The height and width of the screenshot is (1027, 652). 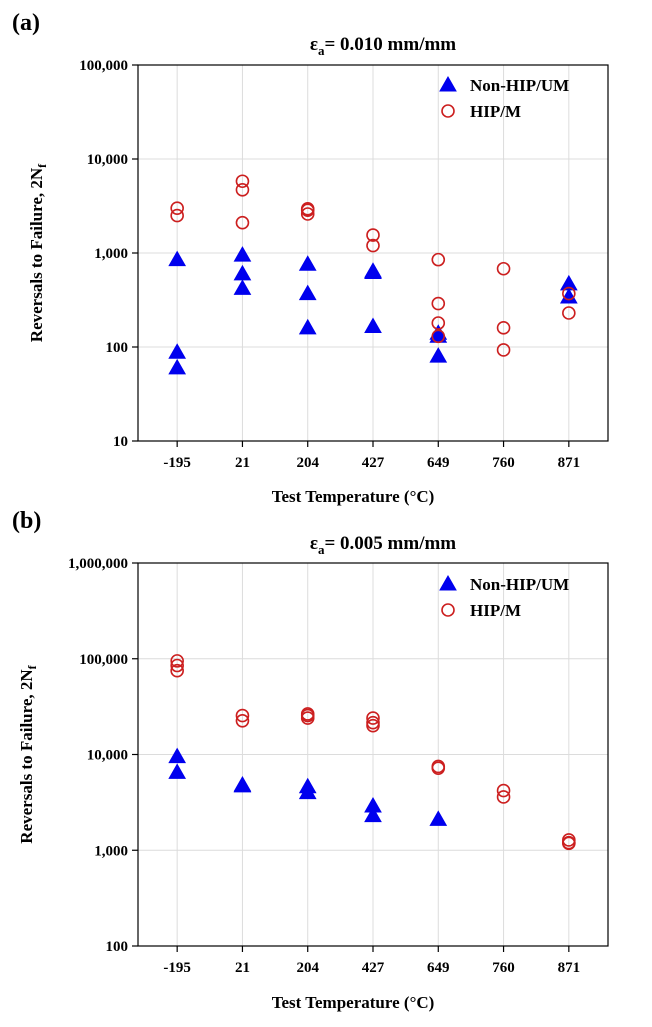 I want to click on panel-letter: (b), so click(x=26, y=521).